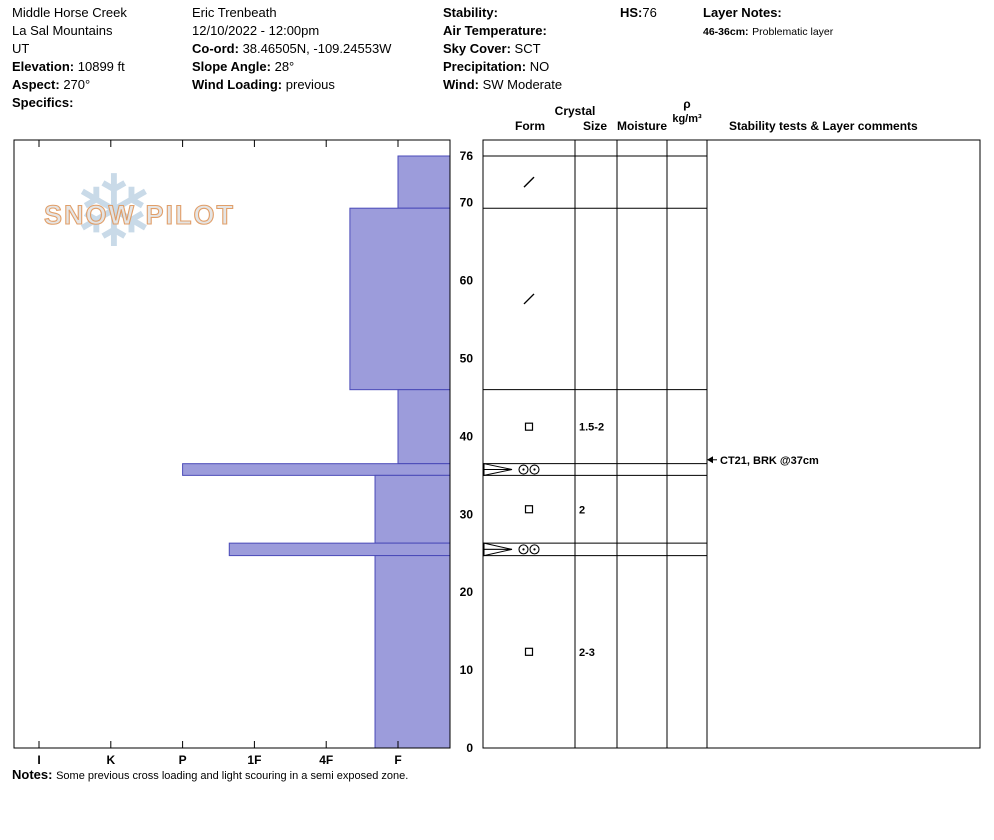 The width and height of the screenshot is (994, 840). I want to click on site-name: Middle Horse Creek, so click(69, 12).